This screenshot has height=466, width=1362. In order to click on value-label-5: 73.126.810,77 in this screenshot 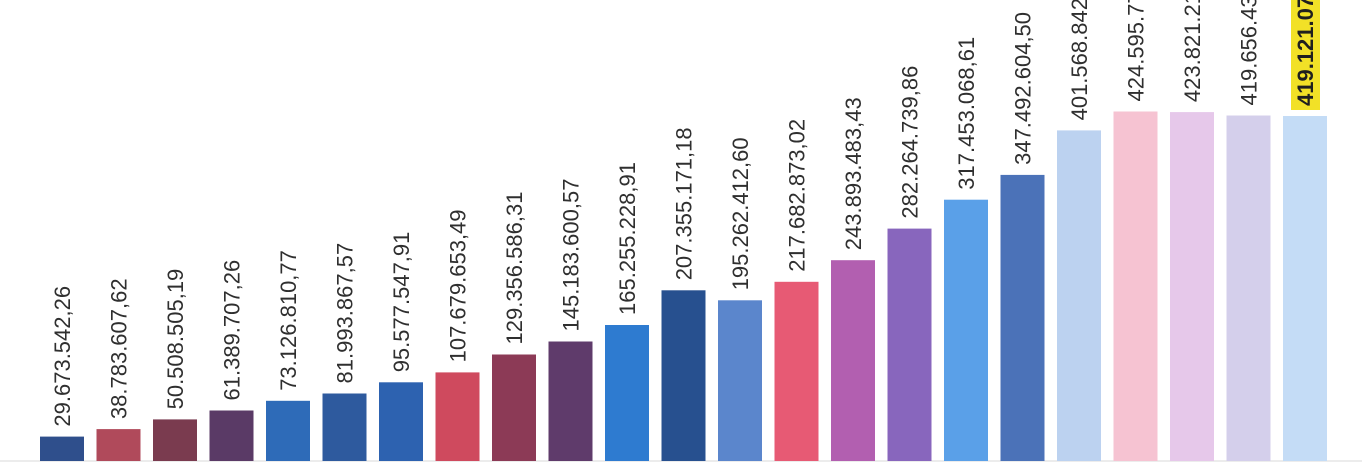, I will do `click(288, 320)`.